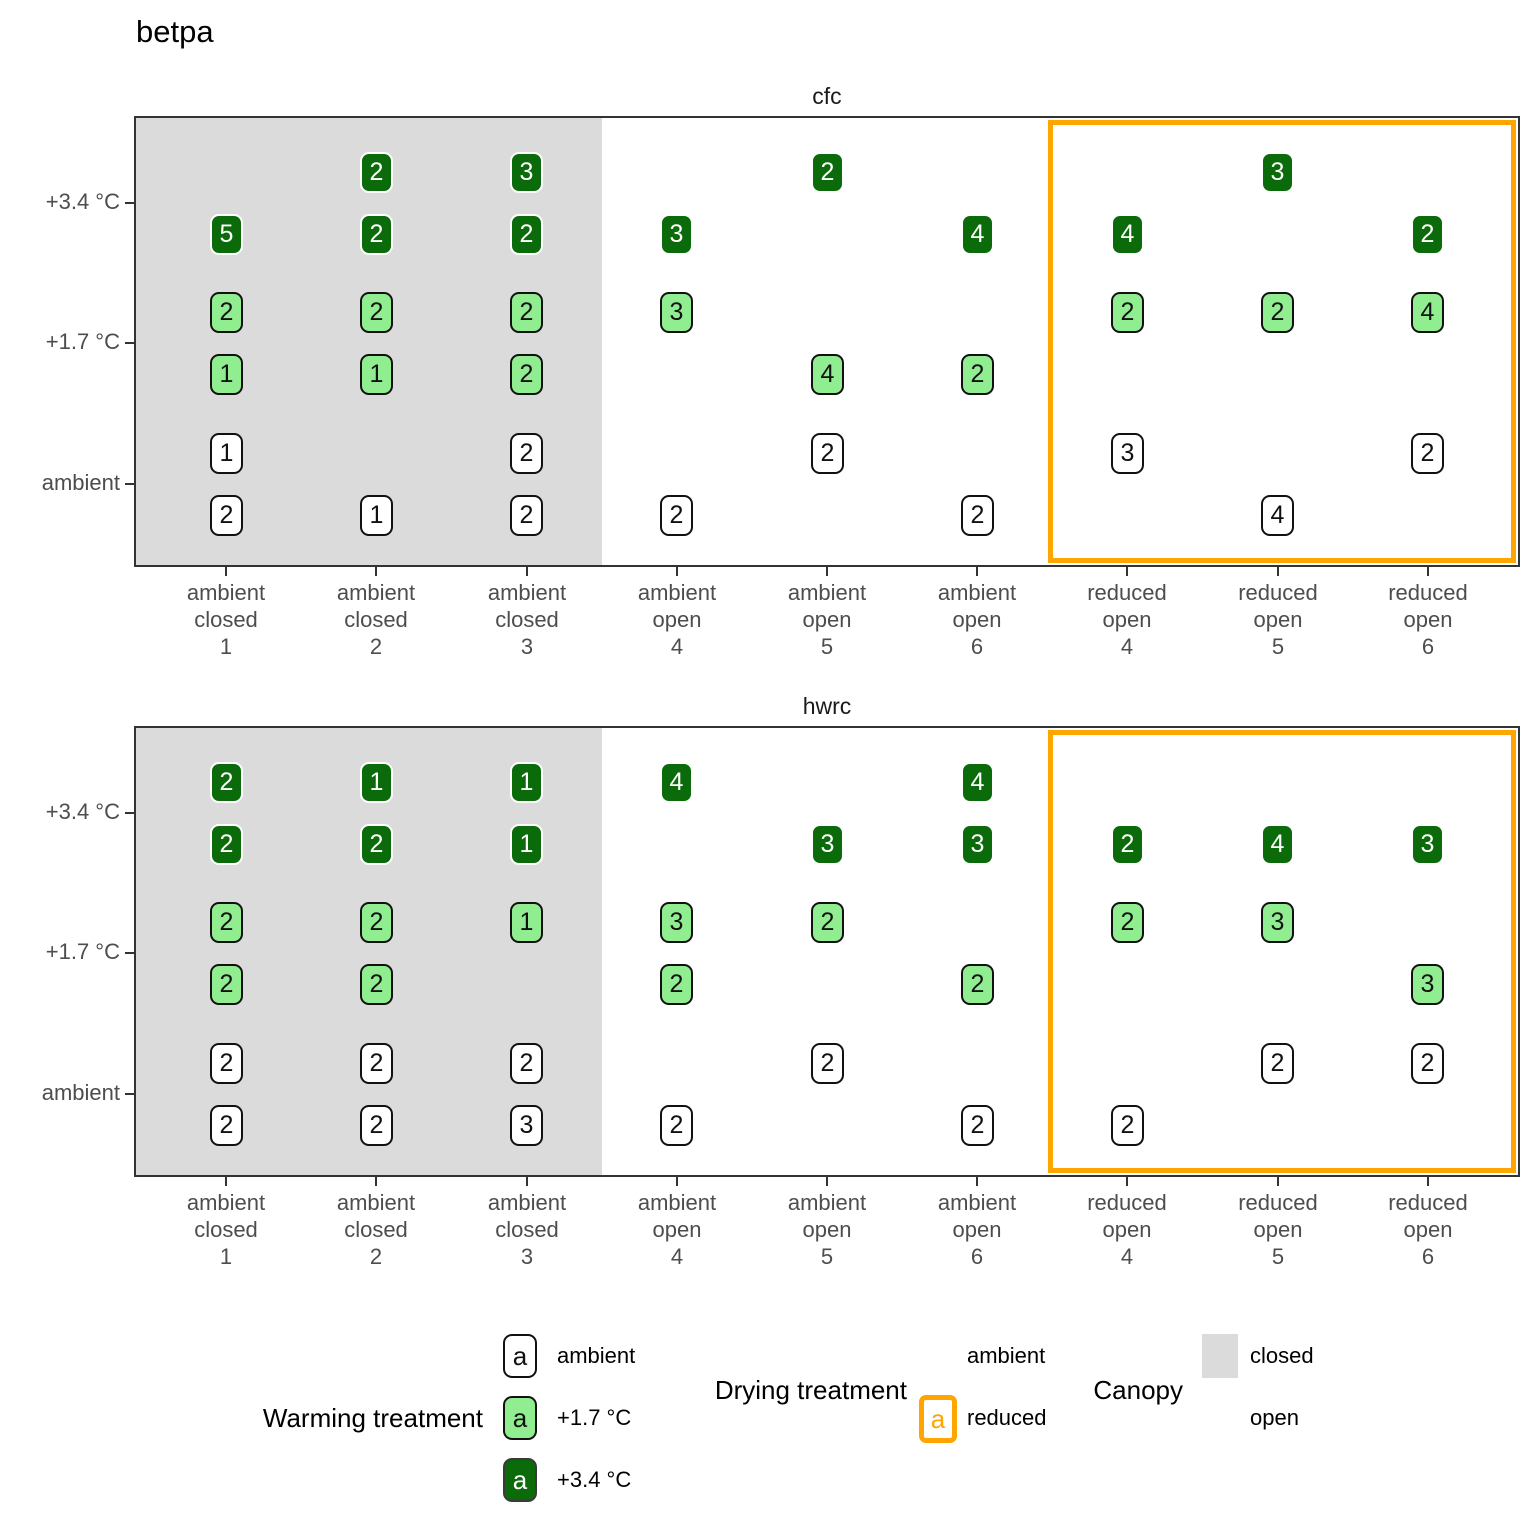 The image size is (1536, 1536). Describe the element at coordinates (827, 96) in the screenshot. I see `facet-title-cfc: cfc` at that location.